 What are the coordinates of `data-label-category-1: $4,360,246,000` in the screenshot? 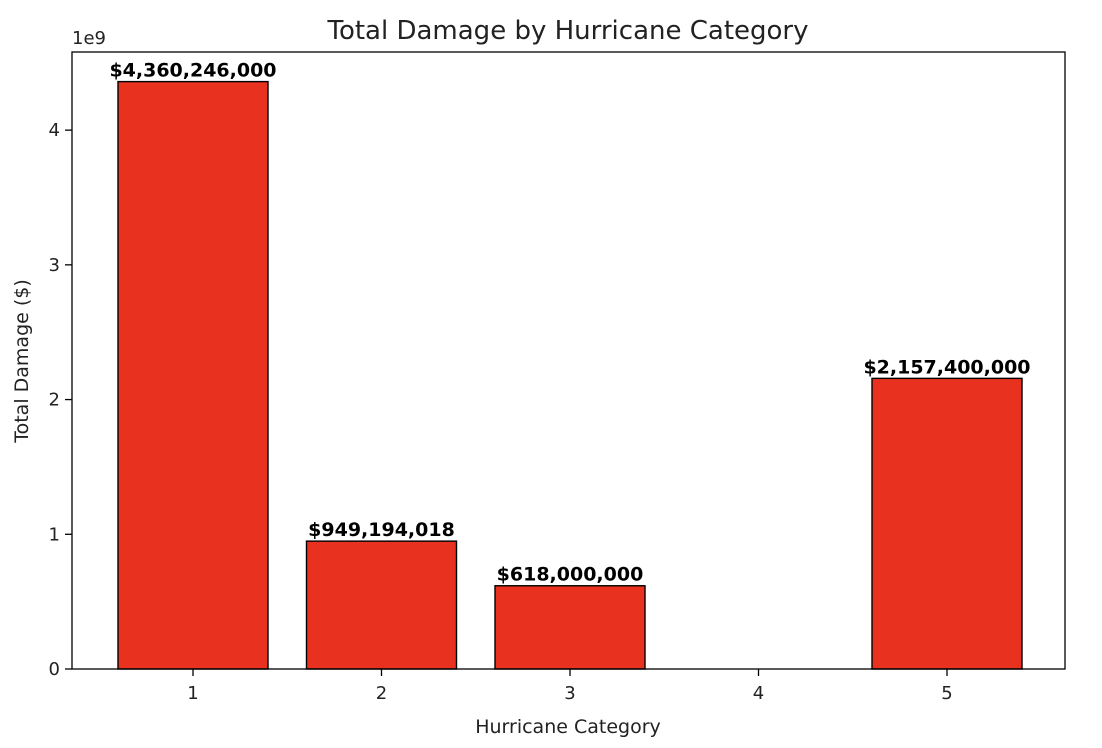 It's located at (192, 71).